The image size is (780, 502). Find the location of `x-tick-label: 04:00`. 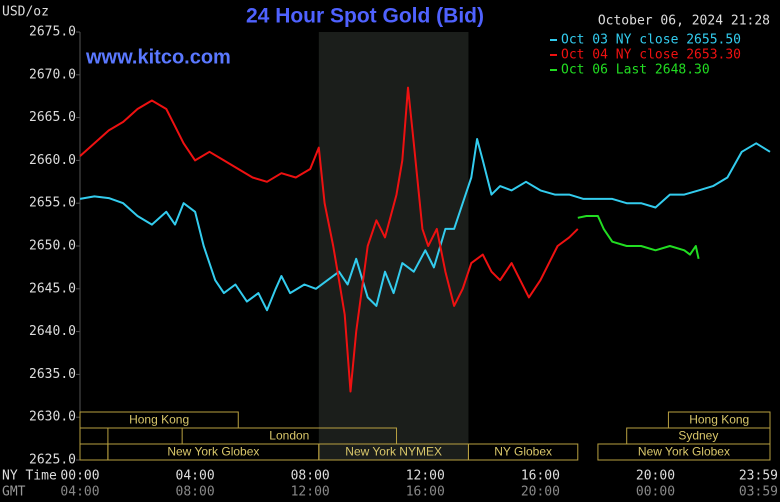

x-tick-label: 04:00 is located at coordinates (195, 476).